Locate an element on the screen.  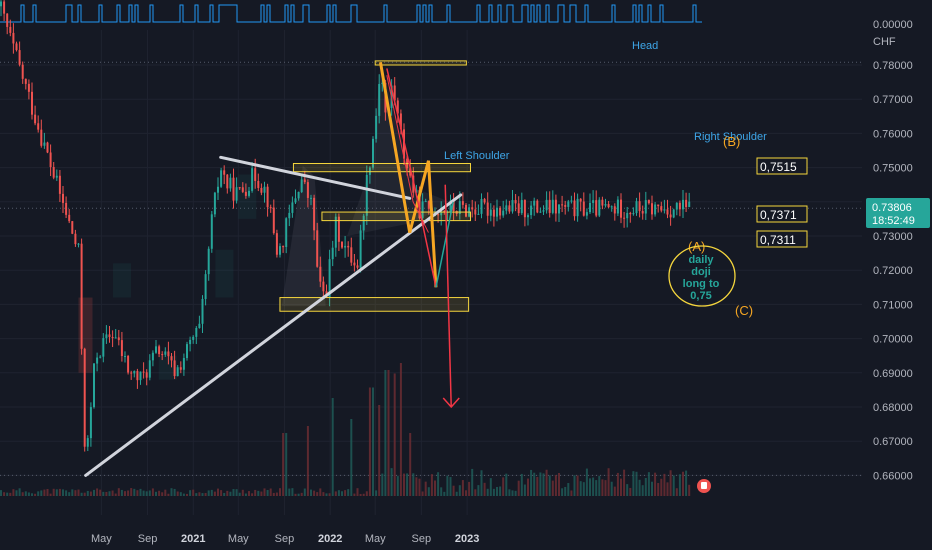
highlight-block is located at coordinates (122, 280).